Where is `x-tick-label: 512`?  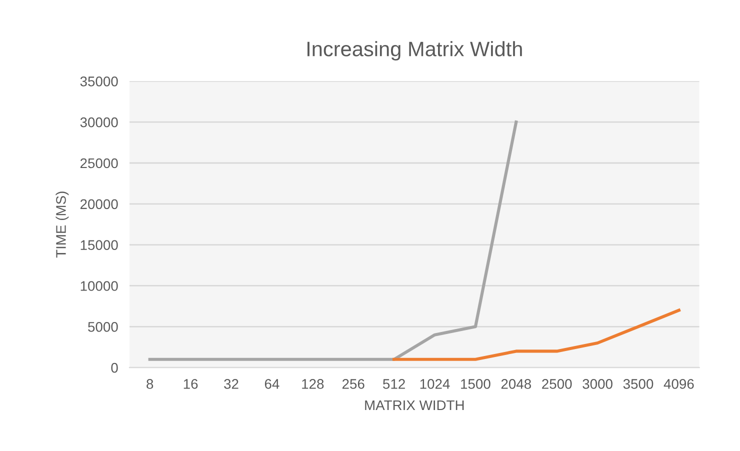
x-tick-label: 512 is located at coordinates (394, 384).